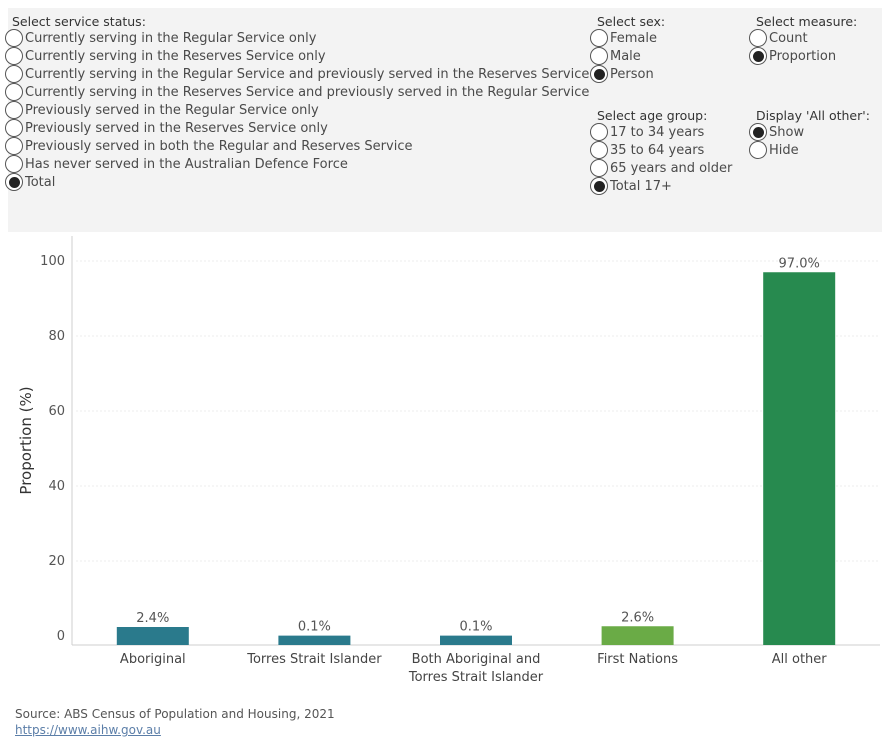  What do you see at coordinates (631, 21) in the screenshot?
I see `sex-title: Select sex:` at bounding box center [631, 21].